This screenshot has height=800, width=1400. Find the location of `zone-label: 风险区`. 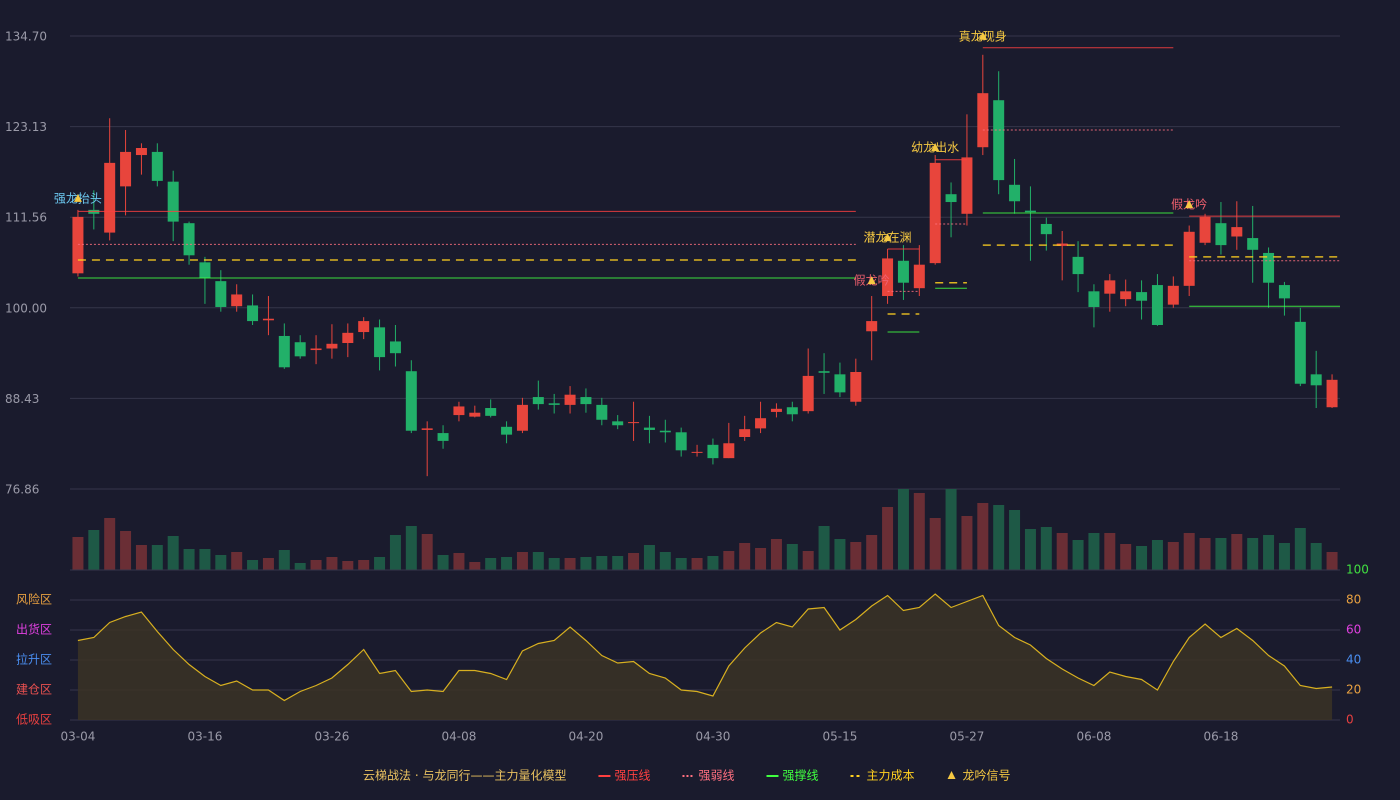

zone-label: 风险区 is located at coordinates (34, 599).